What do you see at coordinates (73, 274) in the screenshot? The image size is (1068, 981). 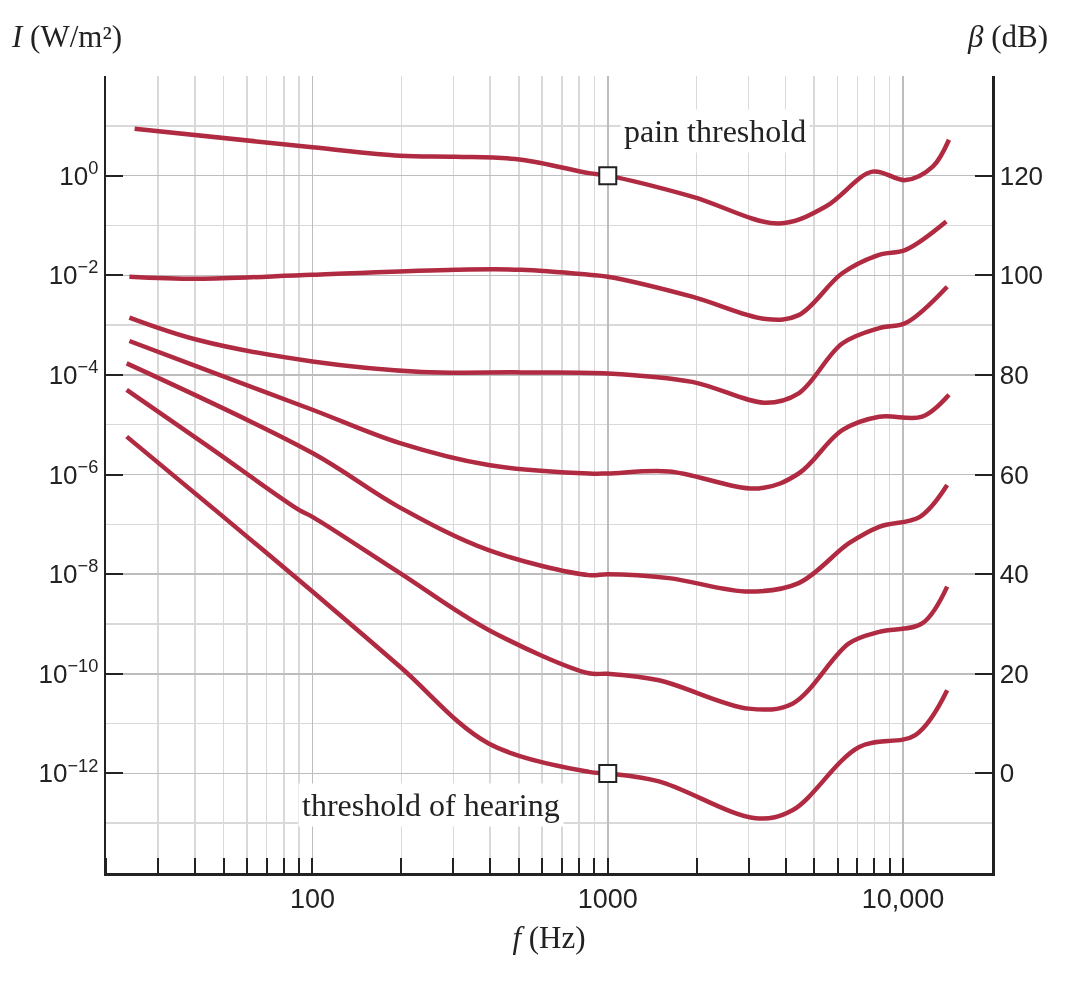 I see `y-tick-label: 10$^{−2}$` at bounding box center [73, 274].